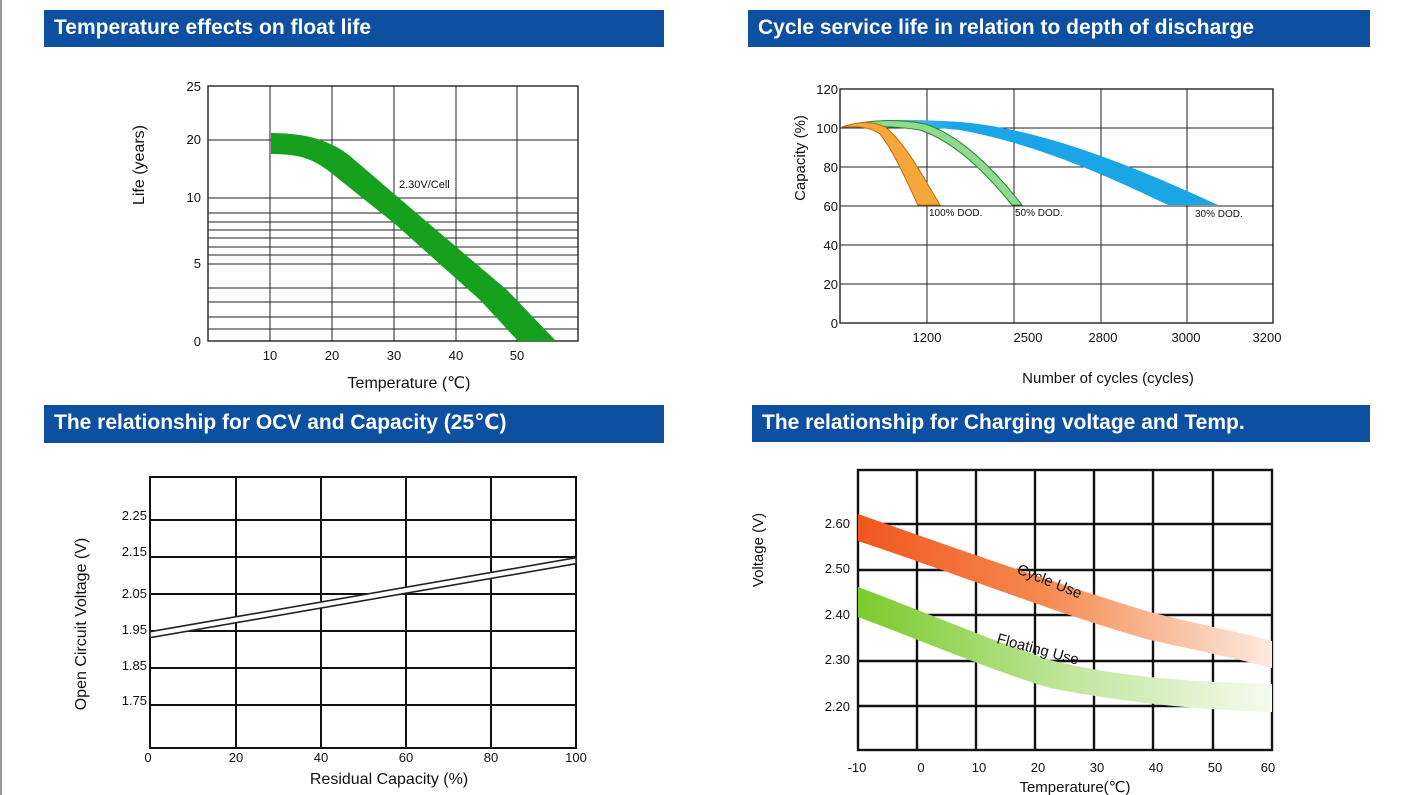  Describe the element at coordinates (354, 28) in the screenshot. I see `header-float-life: Temperature effects on float life` at that location.